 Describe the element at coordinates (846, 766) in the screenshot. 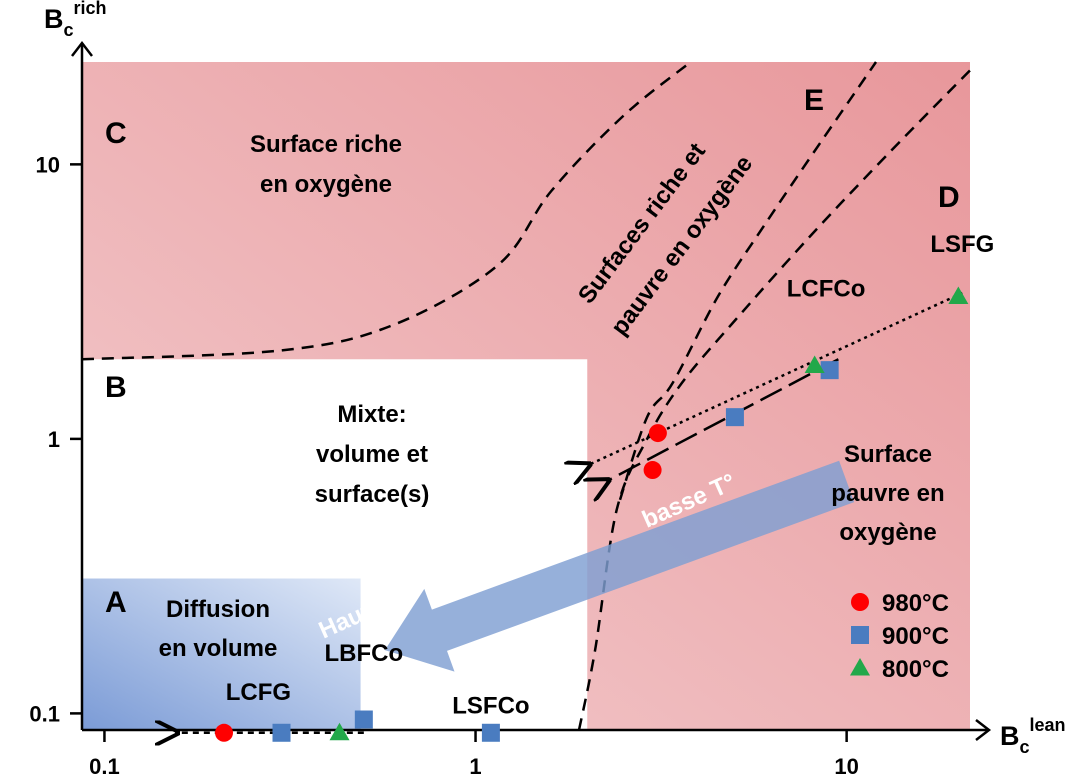

I see `x-tick-label: 10` at that location.